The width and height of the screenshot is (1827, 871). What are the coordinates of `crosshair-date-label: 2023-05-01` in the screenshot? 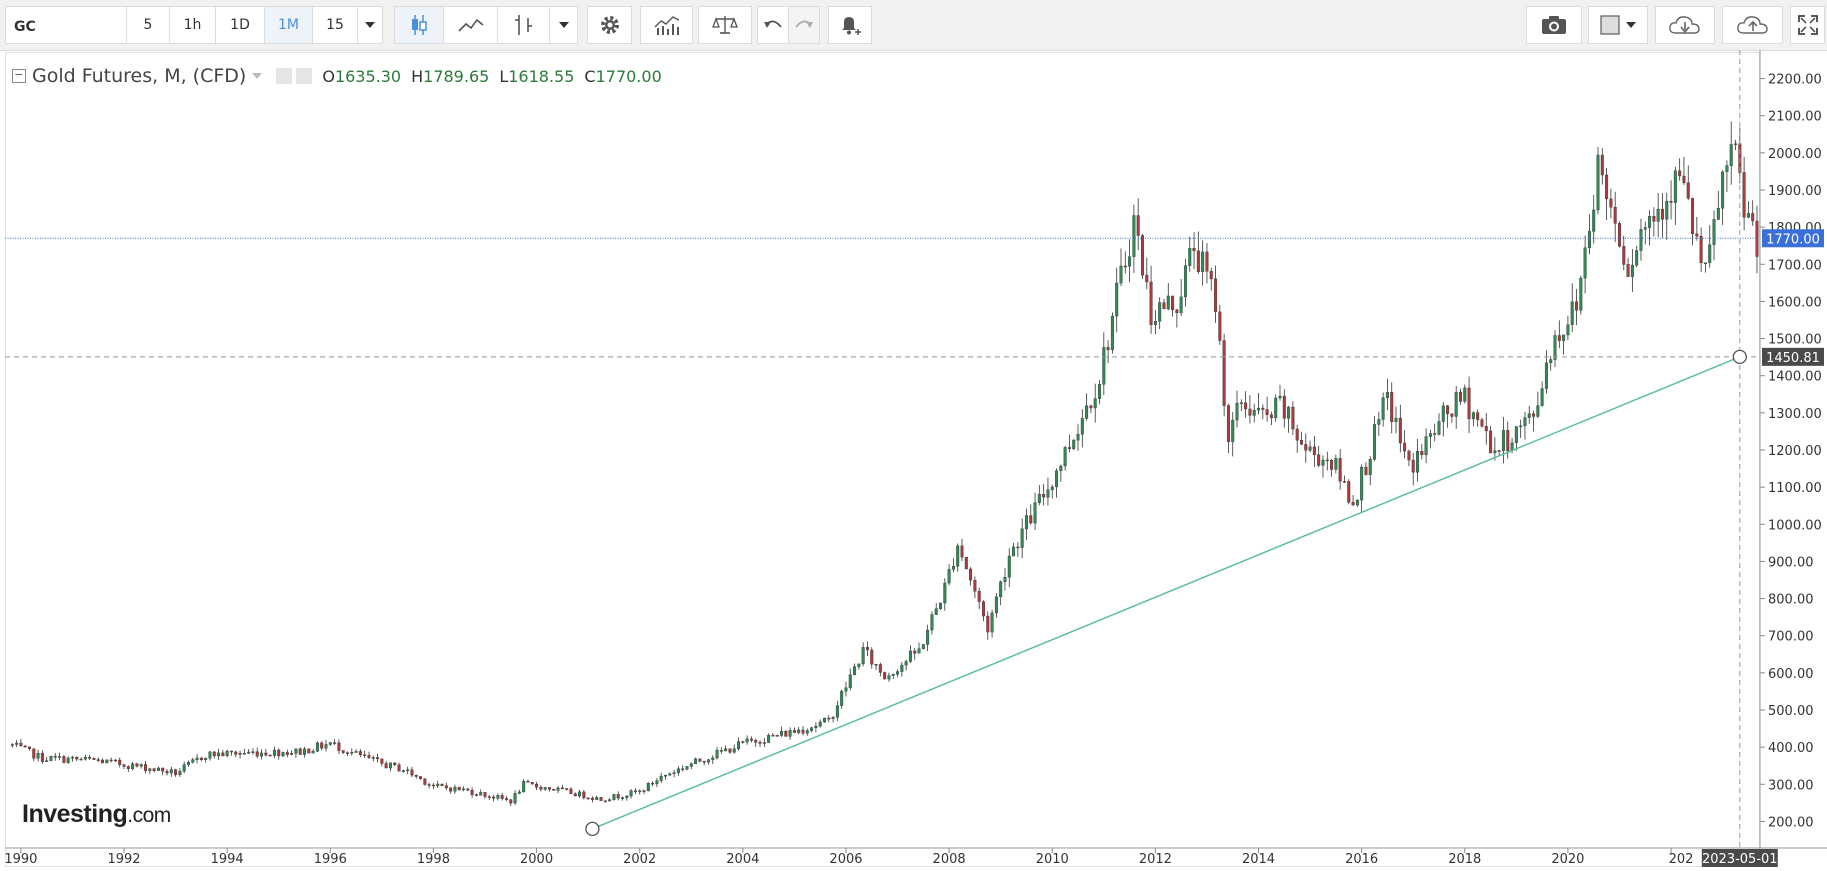 It's located at (1739, 858).